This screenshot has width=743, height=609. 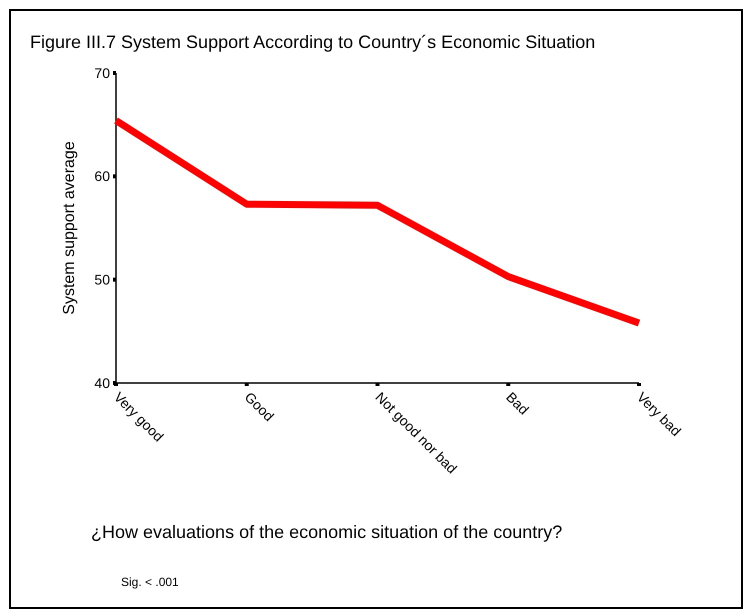 What do you see at coordinates (102, 176) in the screenshot?
I see `y-tick-label: 60` at bounding box center [102, 176].